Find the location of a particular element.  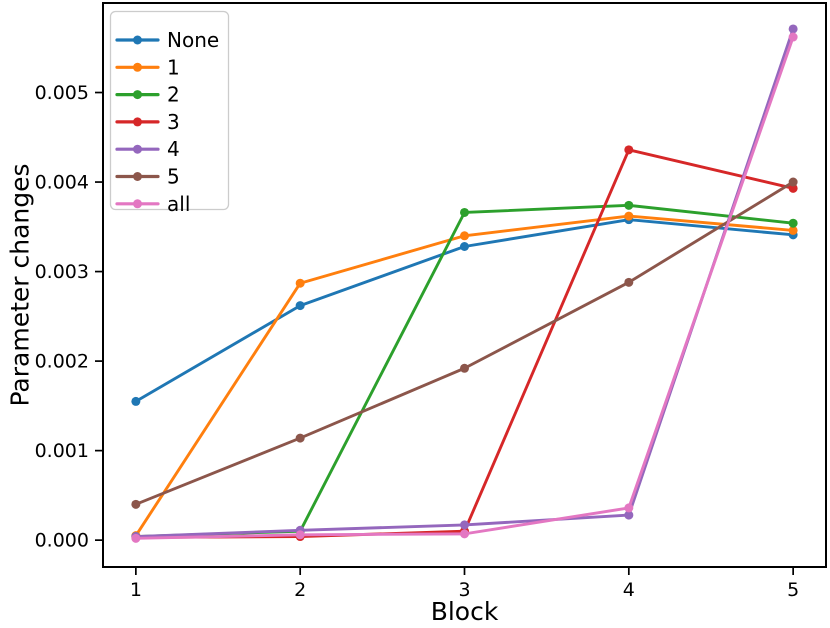

x-axis-label: Block is located at coordinates (464, 611).